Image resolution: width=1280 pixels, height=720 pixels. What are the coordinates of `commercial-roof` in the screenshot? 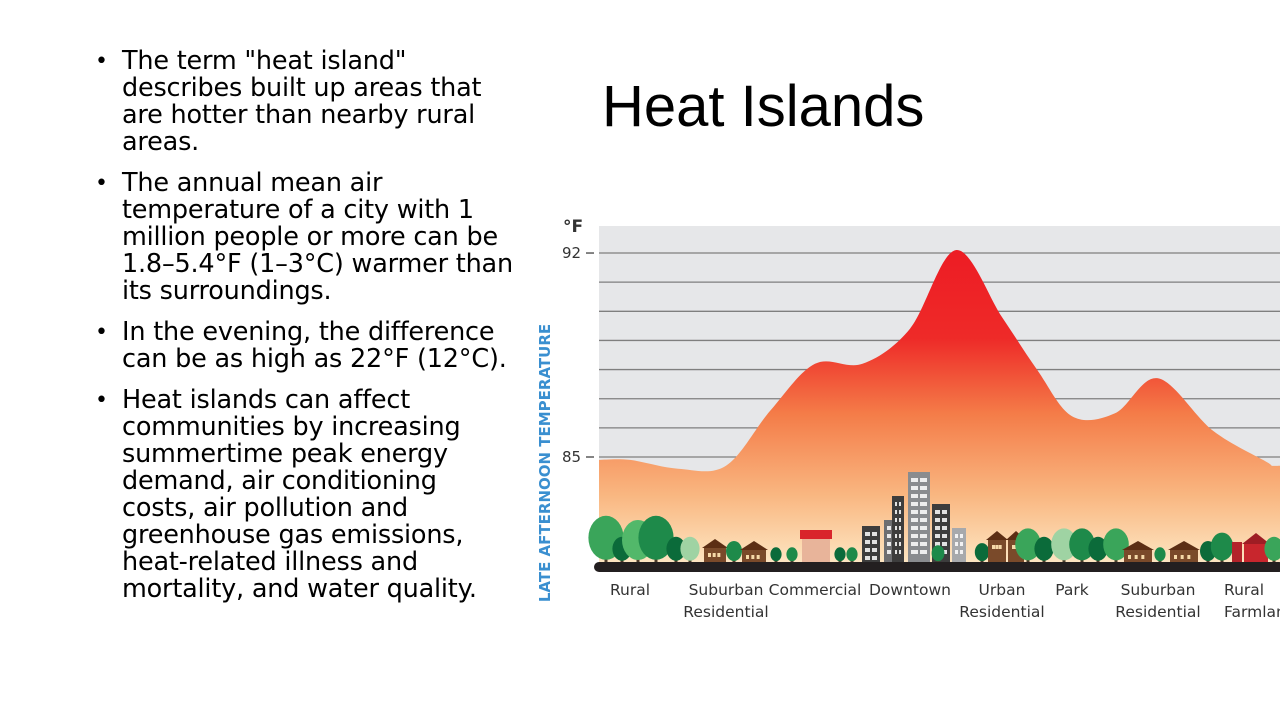 It's located at (816, 534).